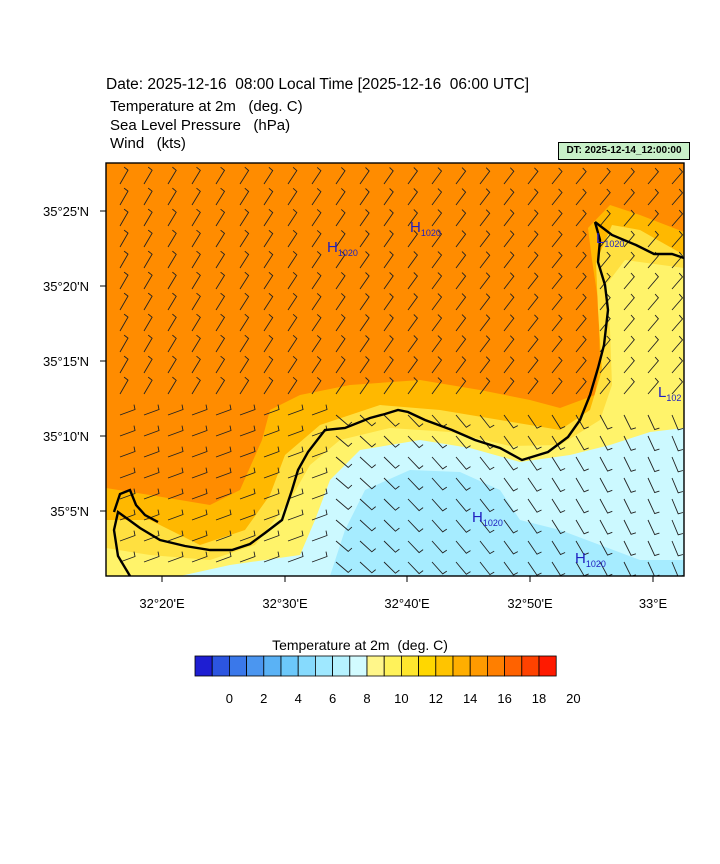 The height and width of the screenshot is (864, 720). What do you see at coordinates (403, 593) in the screenshot?
I see `longitude-axis: 32°20'E 32°30'E 32°40'E 32°50'E 33°E` at bounding box center [403, 593].